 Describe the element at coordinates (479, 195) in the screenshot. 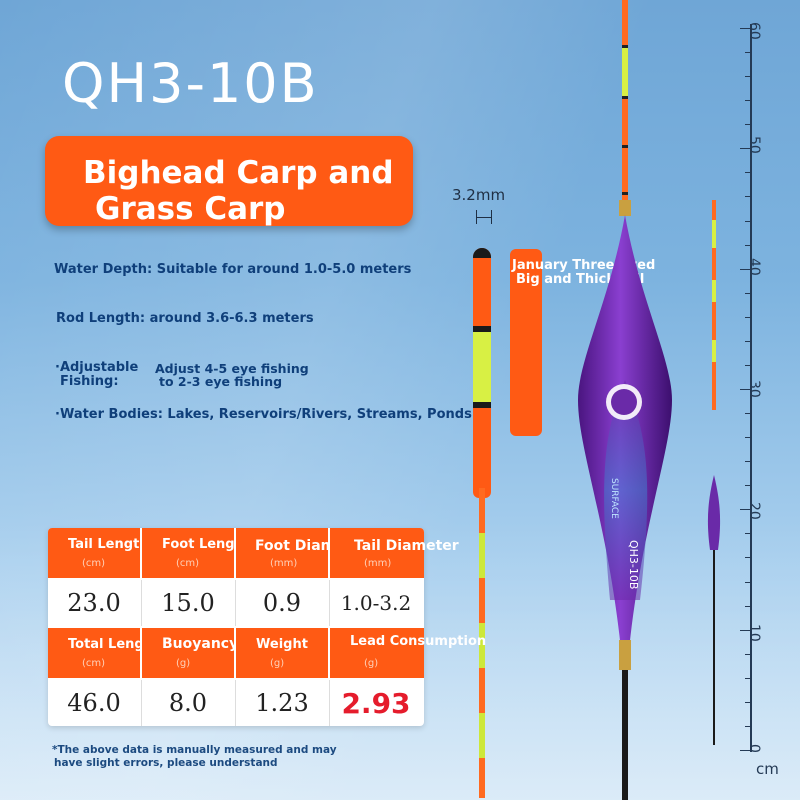

I see `diameter-label: 3.2mm` at that location.